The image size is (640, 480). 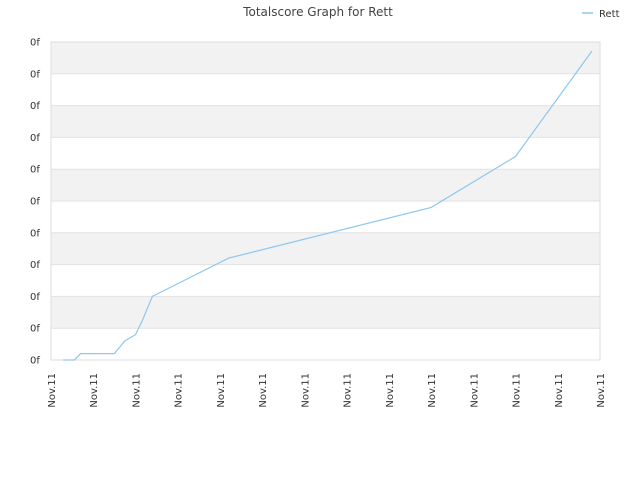 I want to click on legend-label-rett: Rett, so click(x=609, y=14).